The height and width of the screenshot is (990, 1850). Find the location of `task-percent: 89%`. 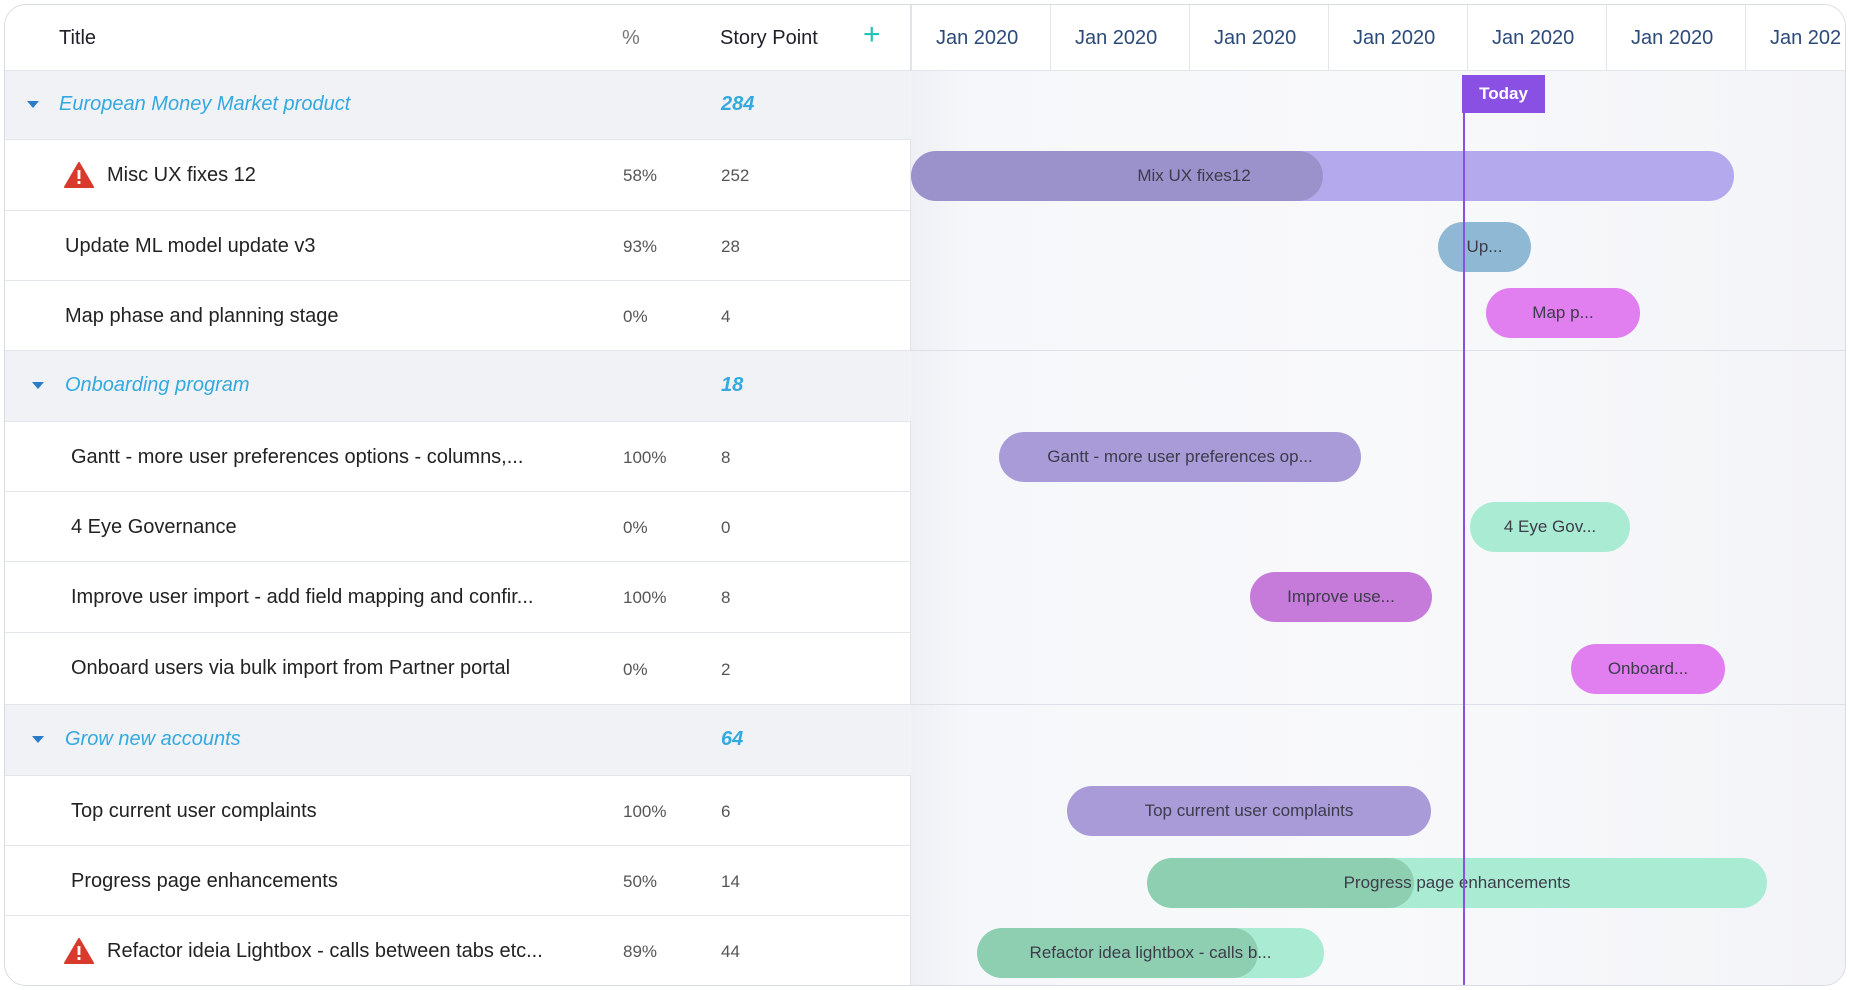

task-percent: 89% is located at coordinates (640, 951).